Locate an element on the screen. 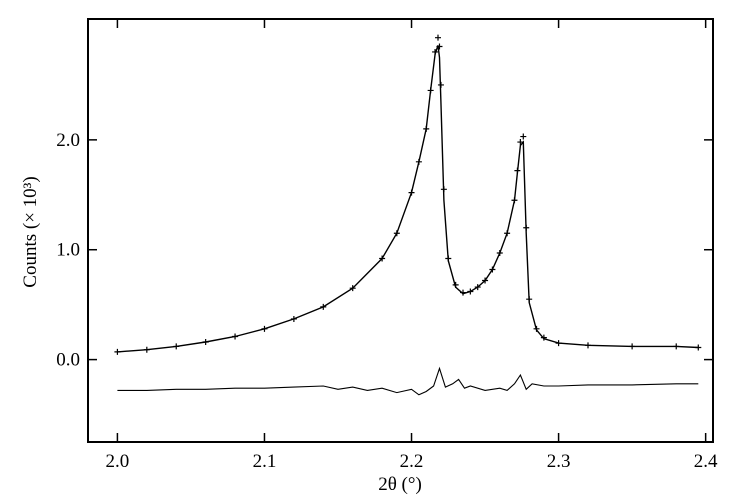 The height and width of the screenshot is (496, 737). y-tick-label: 0.0 is located at coordinates (68, 360).